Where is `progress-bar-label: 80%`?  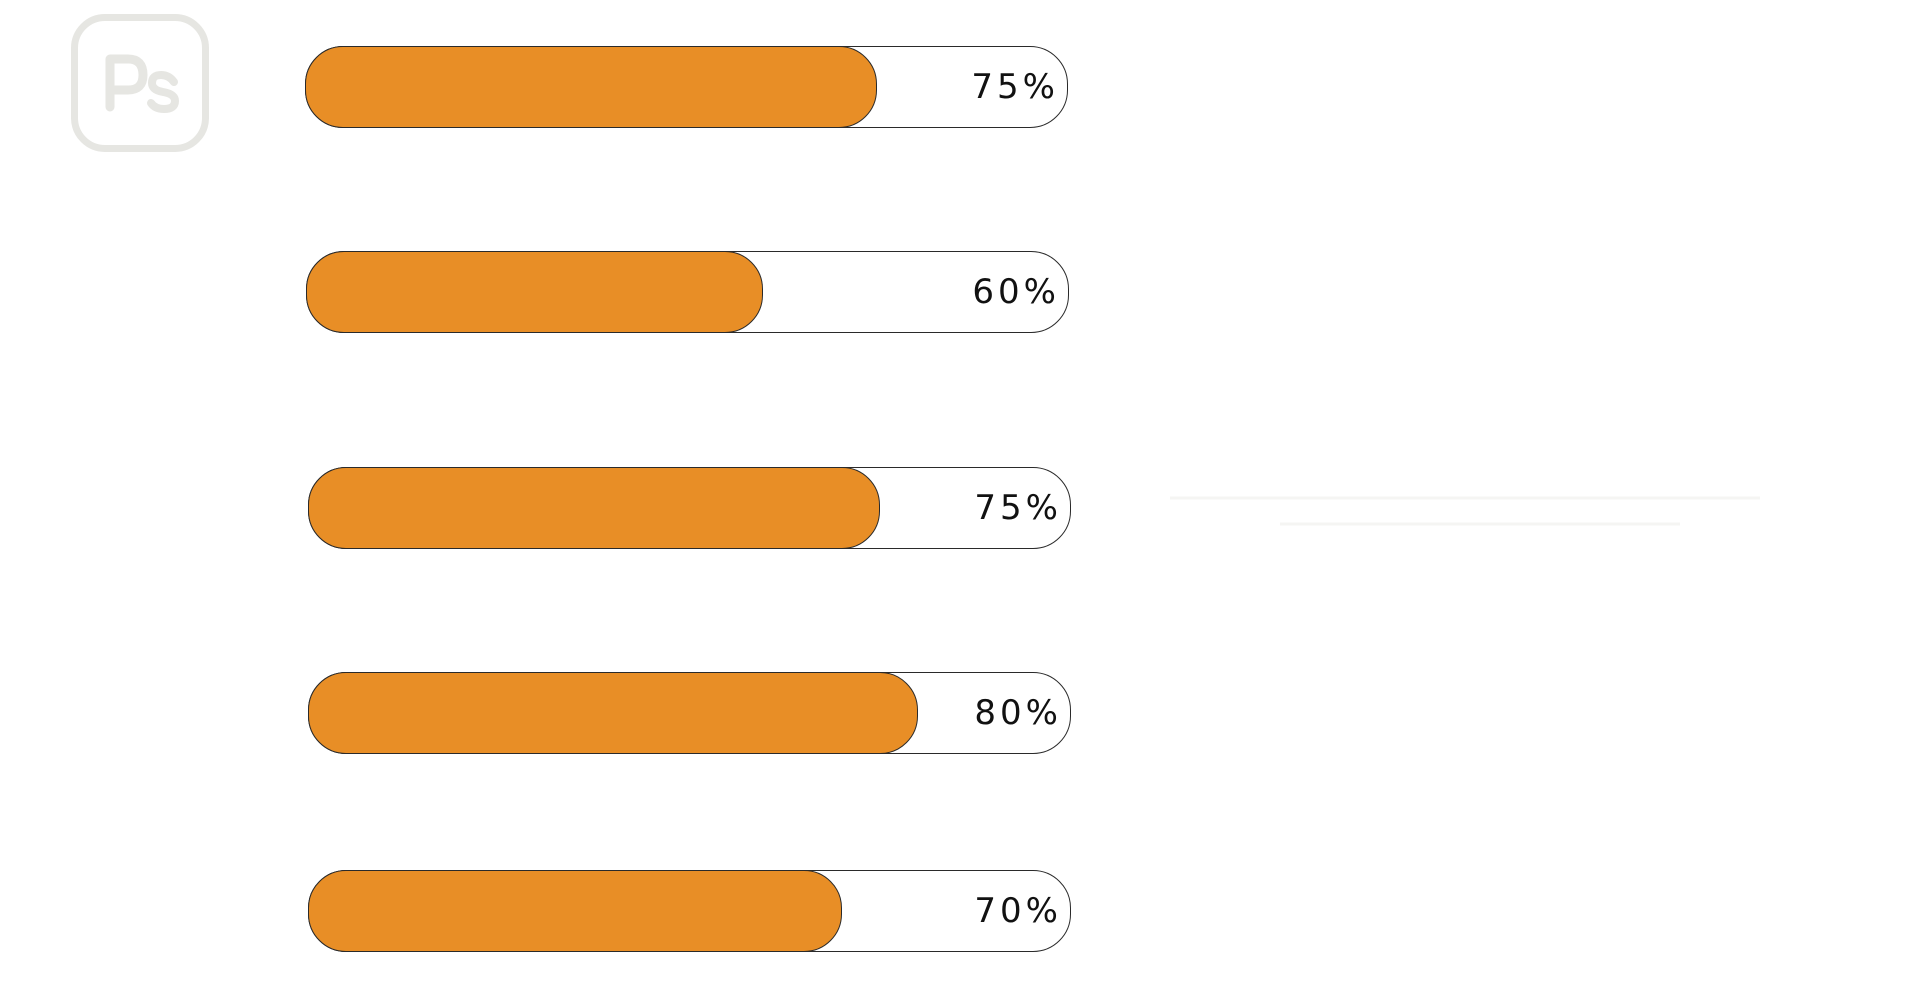
progress-bar-label: 80% is located at coordinates (1018, 713).